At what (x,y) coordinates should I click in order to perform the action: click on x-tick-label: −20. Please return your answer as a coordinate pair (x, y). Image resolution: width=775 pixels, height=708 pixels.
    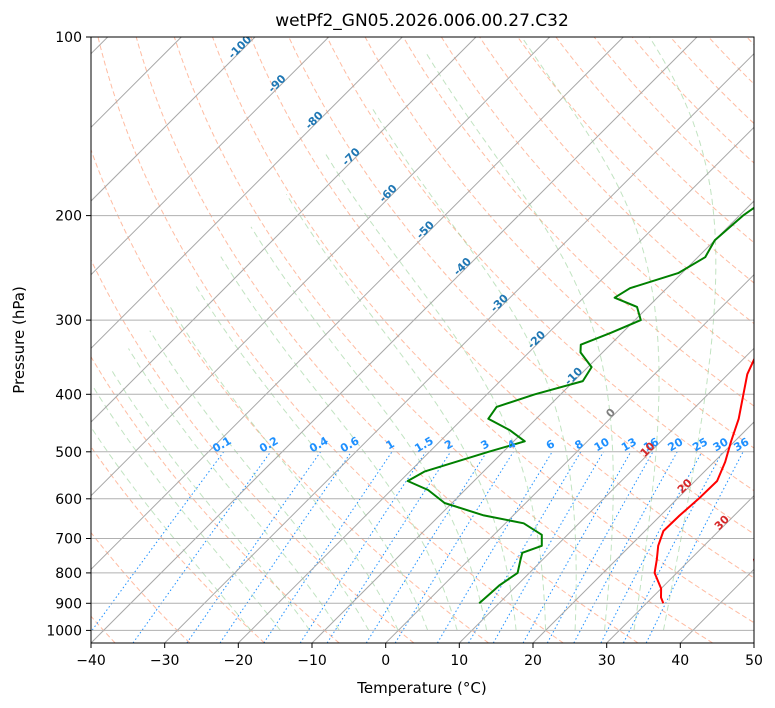
    Looking at the image, I should click on (239, 661).